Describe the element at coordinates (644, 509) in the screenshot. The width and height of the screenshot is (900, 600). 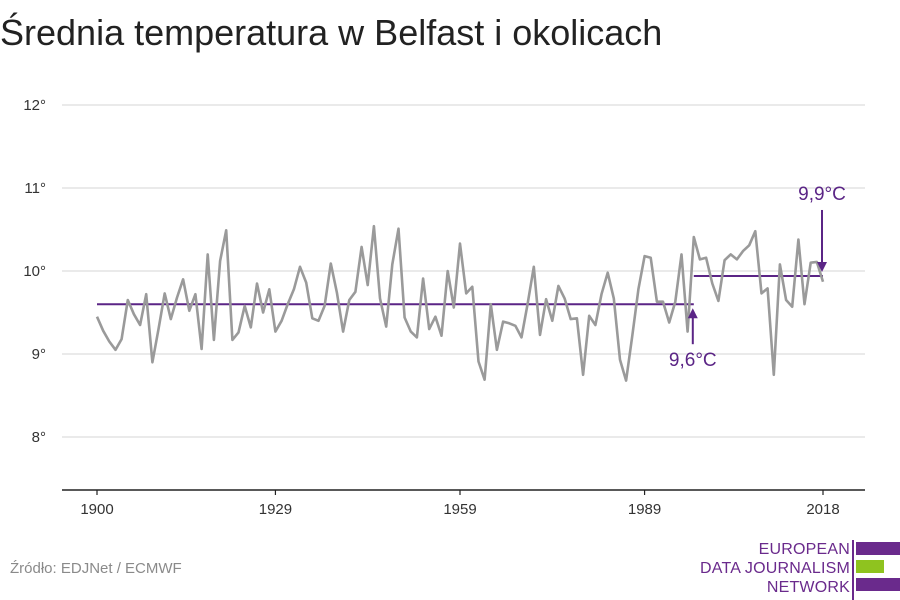
I see `x-tick-label: 1989` at that location.